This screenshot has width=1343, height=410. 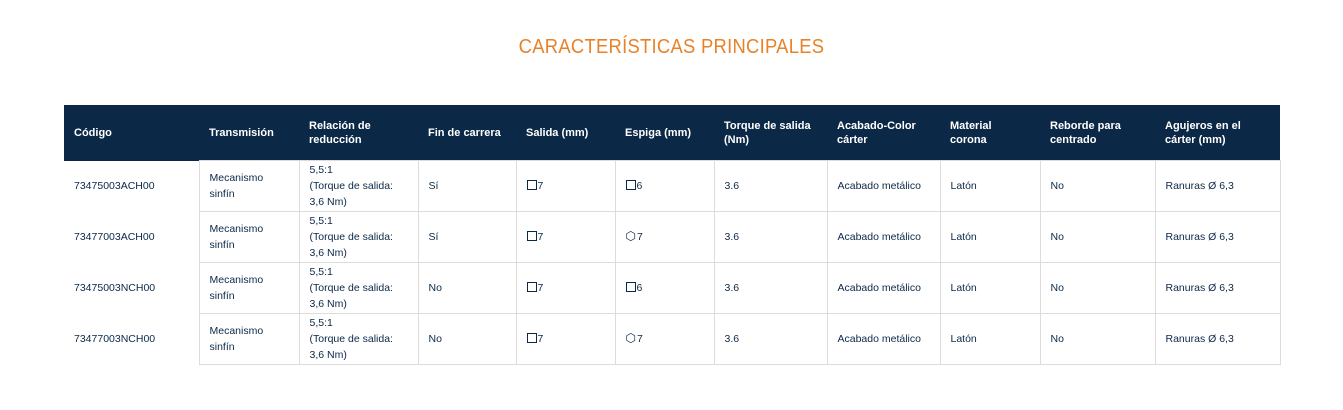 What do you see at coordinates (115, 288) in the screenshot?
I see `cell-codigo: 73475003NCH00` at bounding box center [115, 288].